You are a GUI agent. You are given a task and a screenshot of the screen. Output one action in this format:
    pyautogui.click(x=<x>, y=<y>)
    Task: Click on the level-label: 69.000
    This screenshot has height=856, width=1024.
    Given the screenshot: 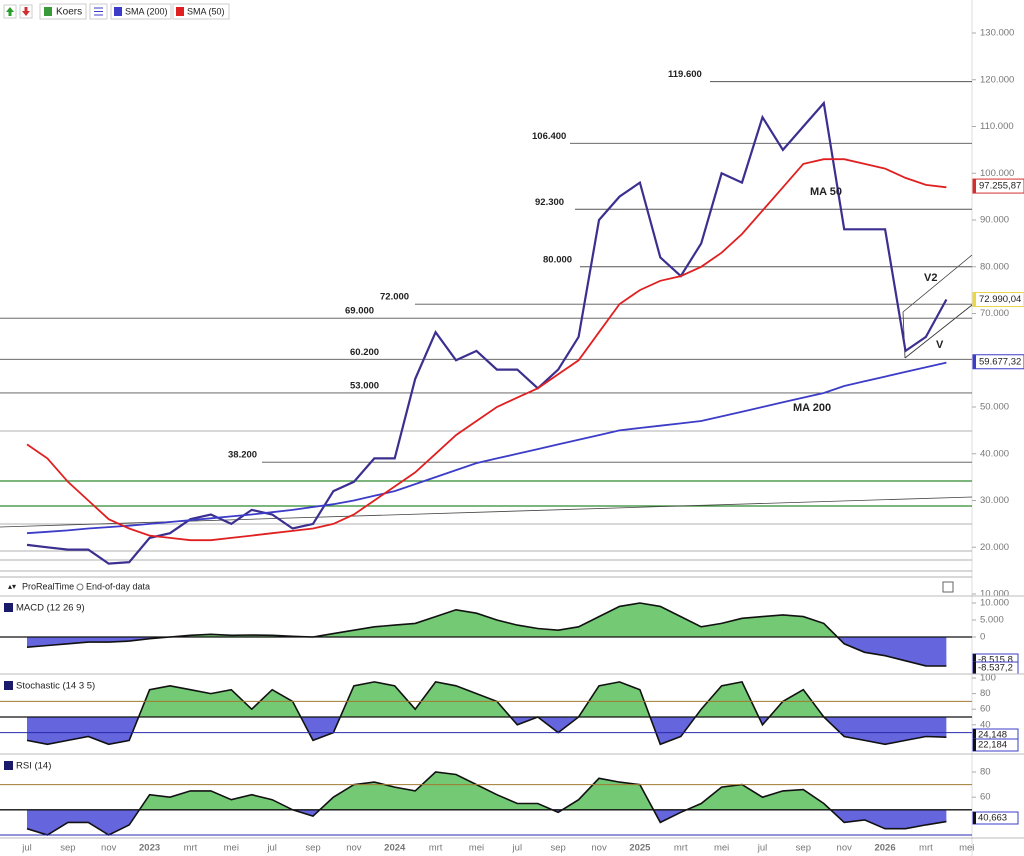 What is the action you would take?
    pyautogui.click(x=359, y=311)
    